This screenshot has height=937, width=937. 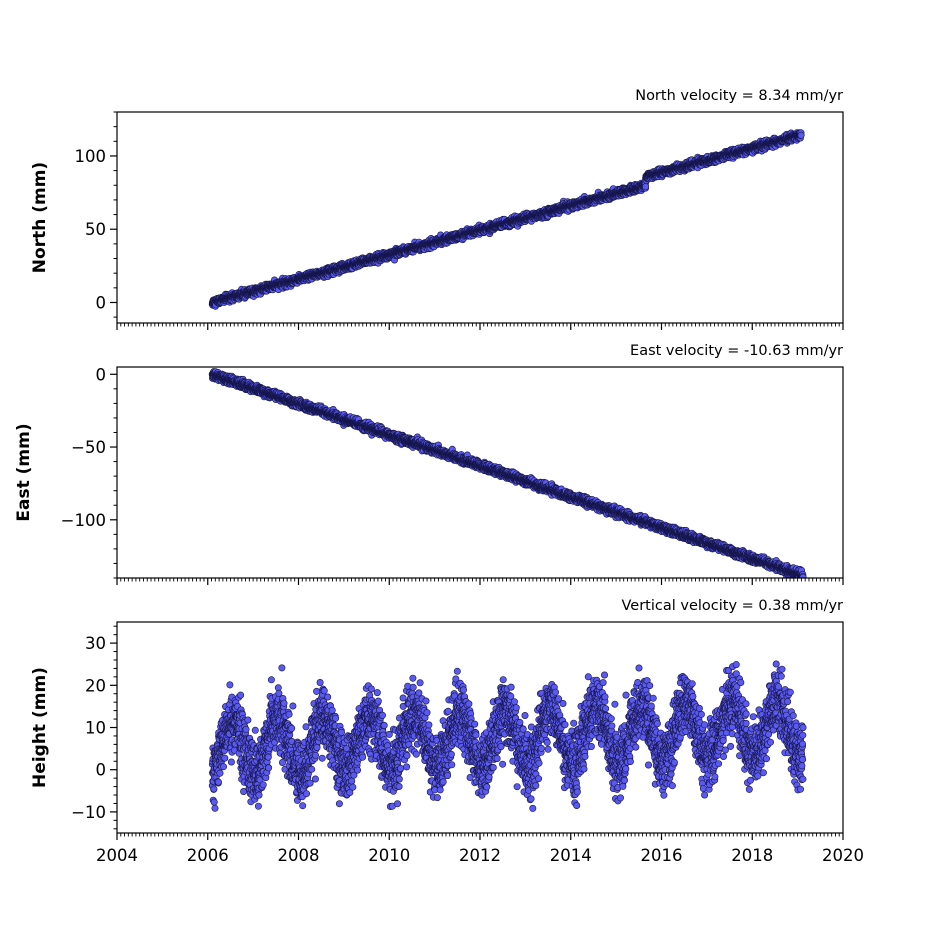 I want to click on y-tick-label: 50, so click(x=95, y=229).